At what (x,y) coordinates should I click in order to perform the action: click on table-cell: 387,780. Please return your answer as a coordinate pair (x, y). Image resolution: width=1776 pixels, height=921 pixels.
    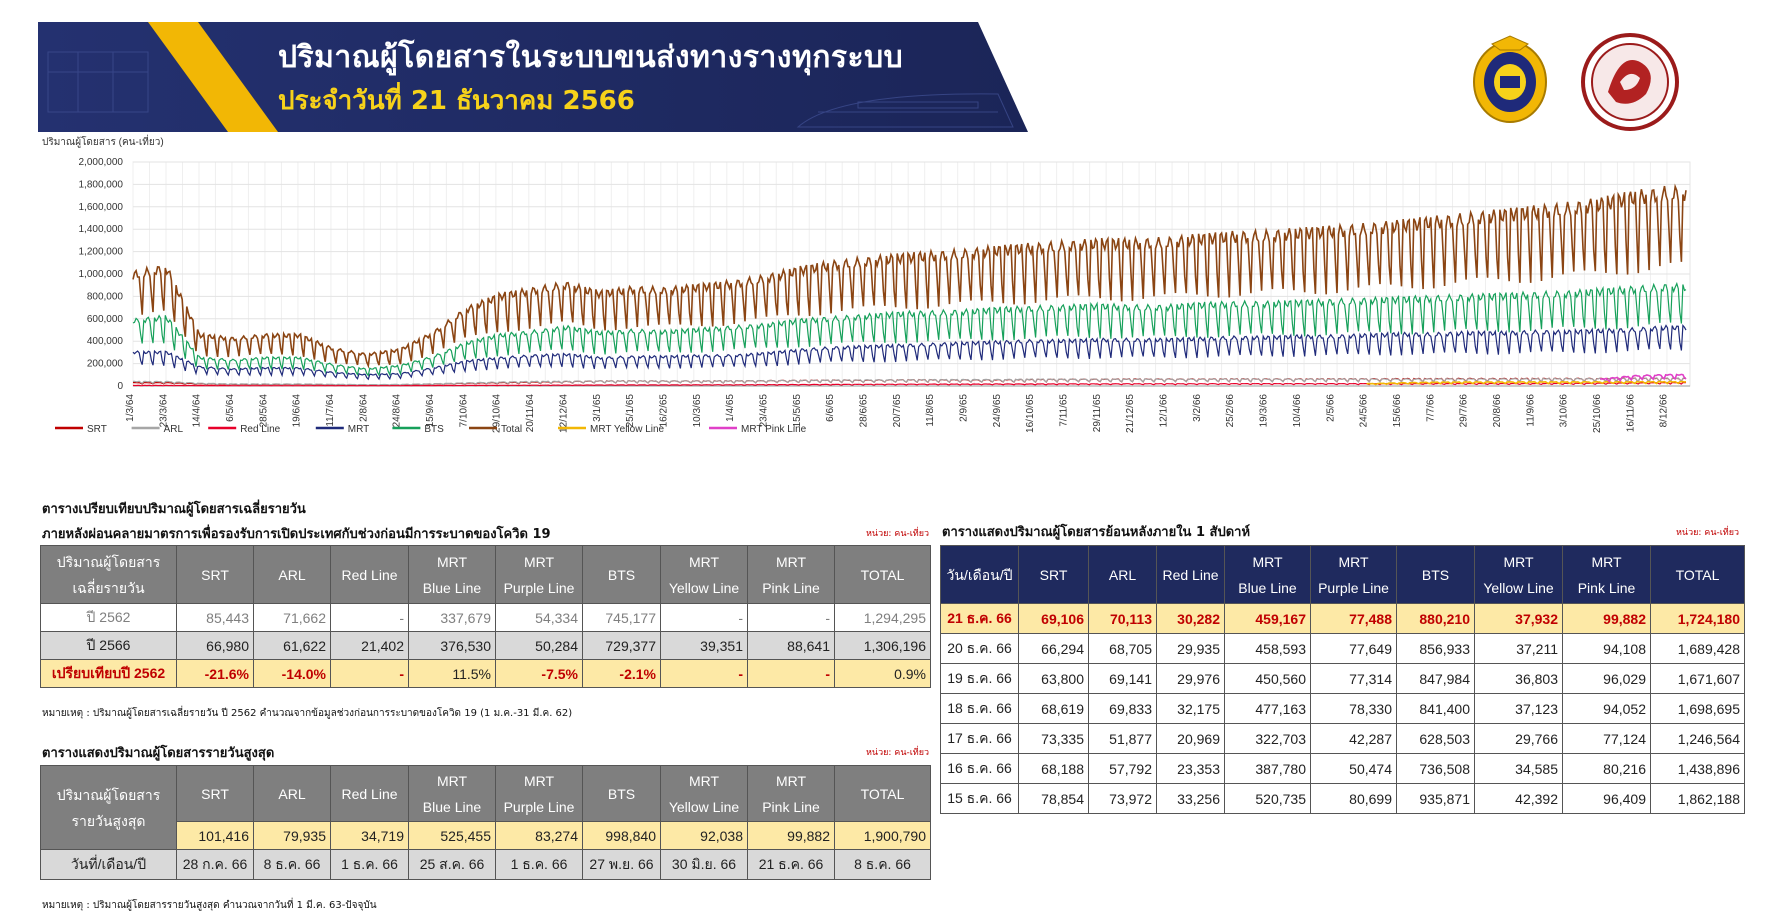
    Looking at the image, I should click on (1267, 768).